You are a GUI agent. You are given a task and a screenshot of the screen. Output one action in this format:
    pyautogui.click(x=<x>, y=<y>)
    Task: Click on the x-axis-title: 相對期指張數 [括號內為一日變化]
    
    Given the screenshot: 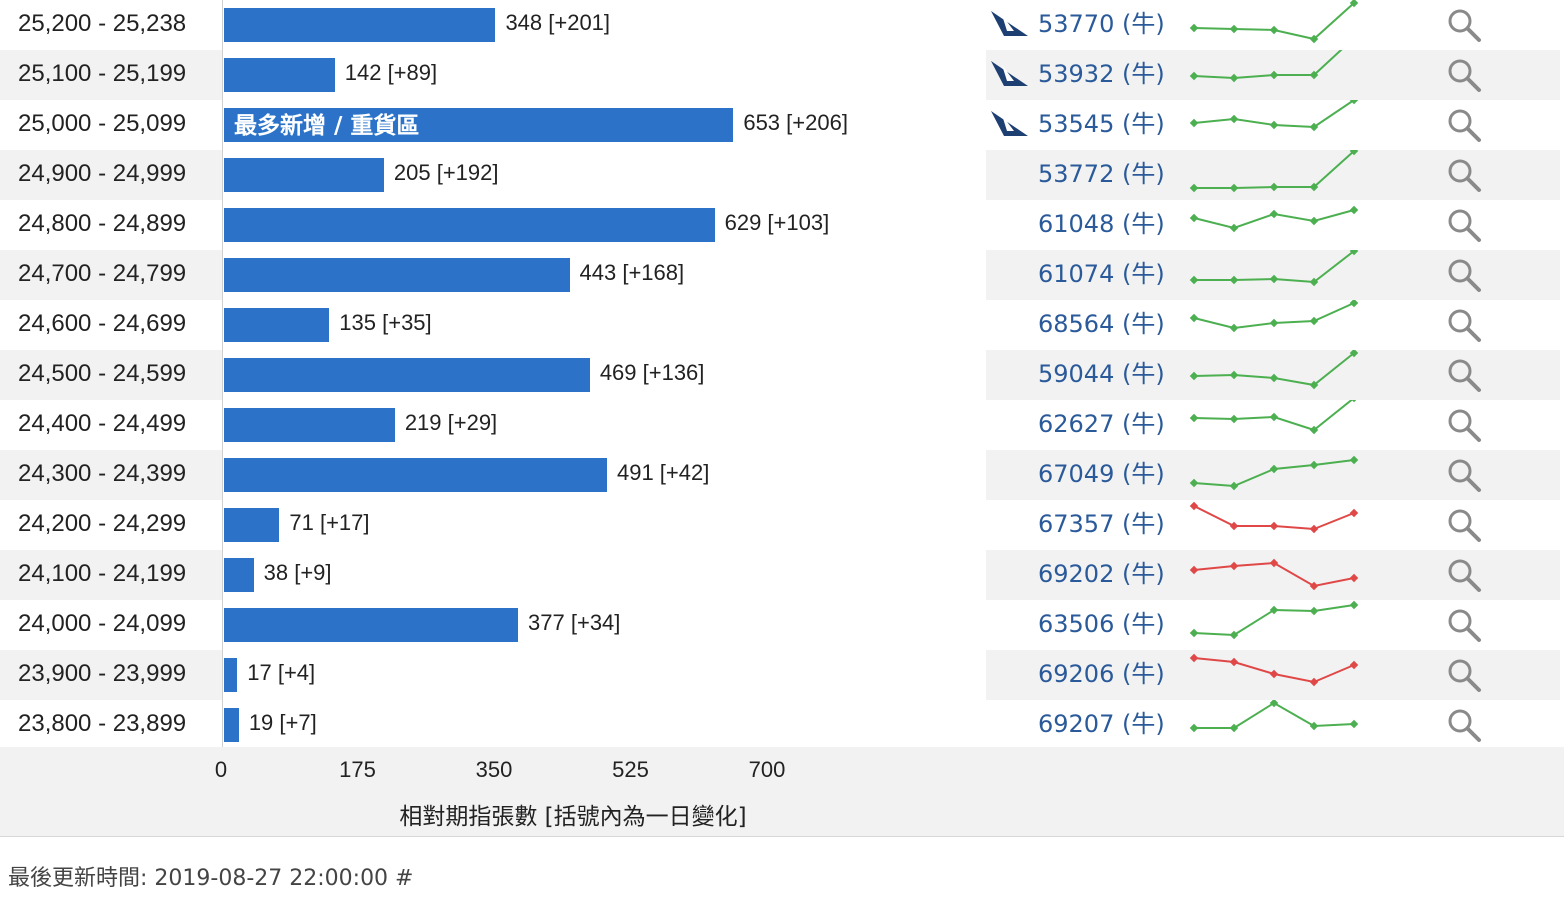 What is the action you would take?
    pyautogui.click(x=573, y=817)
    